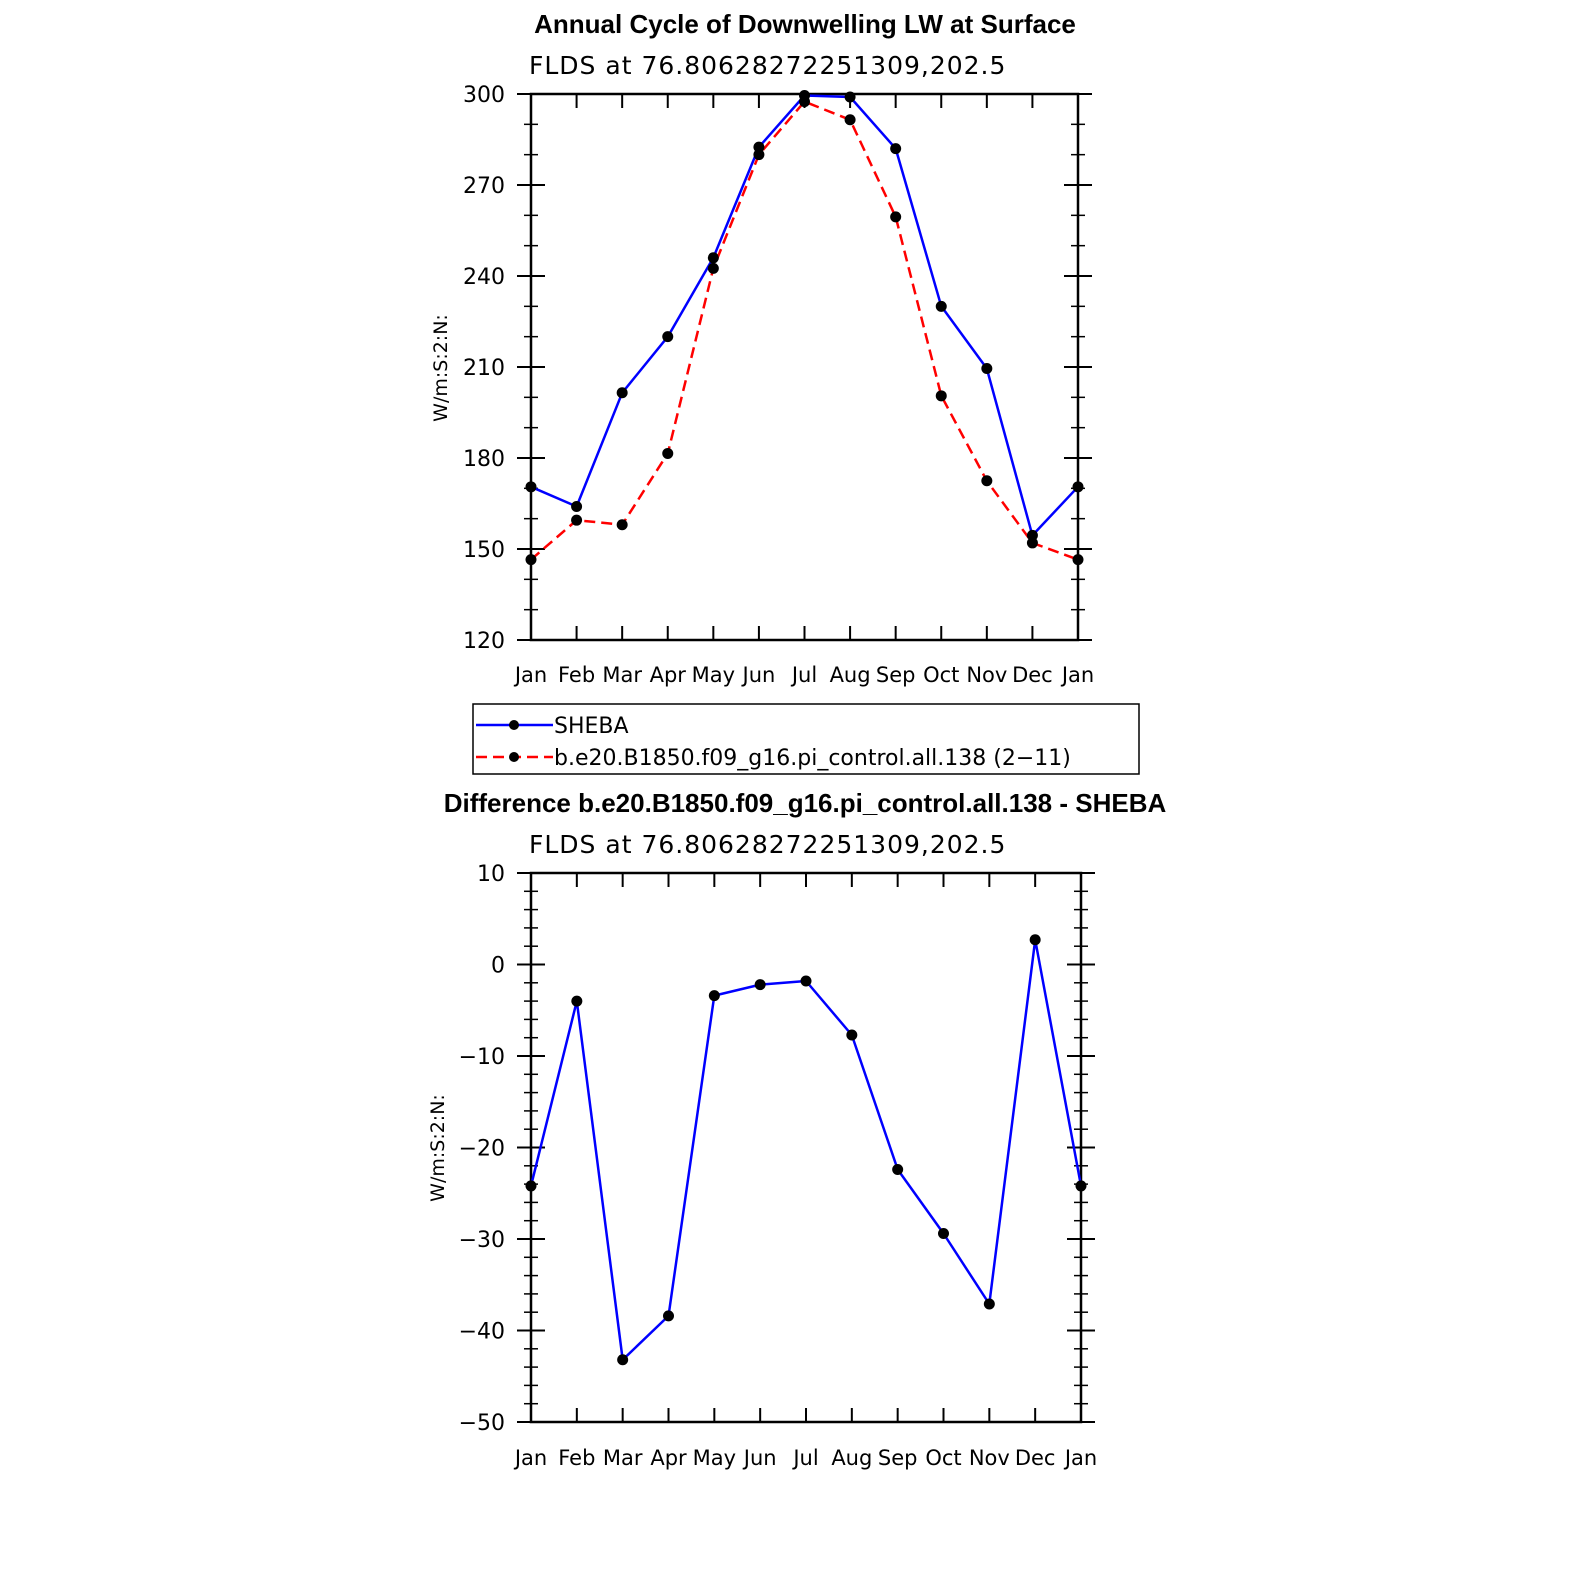 Image resolution: width=1574 pixels, height=1574 pixels. What do you see at coordinates (576, 675) in the screenshot?
I see `chart1-xtick-label: Feb` at bounding box center [576, 675].